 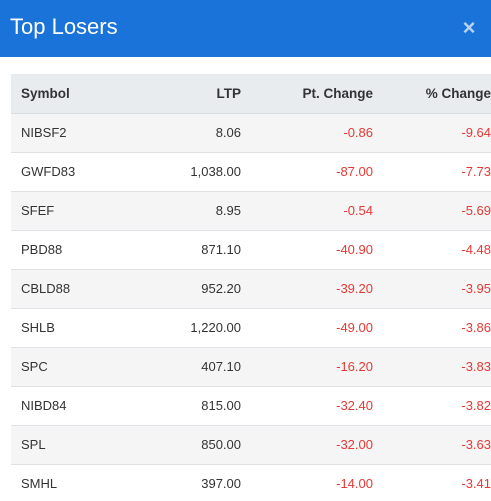 I want to click on table-row: NIBD84 815.00 -32.40 -3.82, so click(x=251, y=405).